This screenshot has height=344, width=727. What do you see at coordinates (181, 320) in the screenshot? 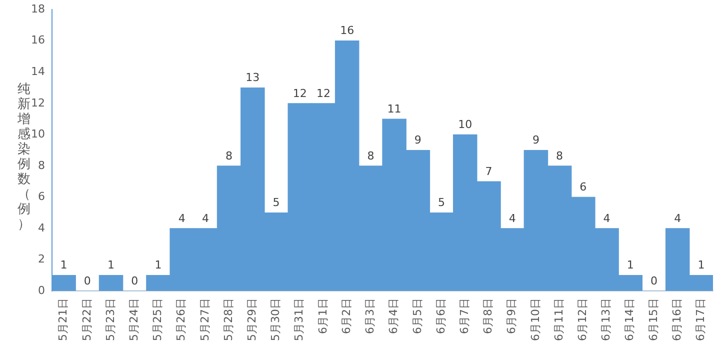
I see `x-tick-label: 5月26日` at bounding box center [181, 320].